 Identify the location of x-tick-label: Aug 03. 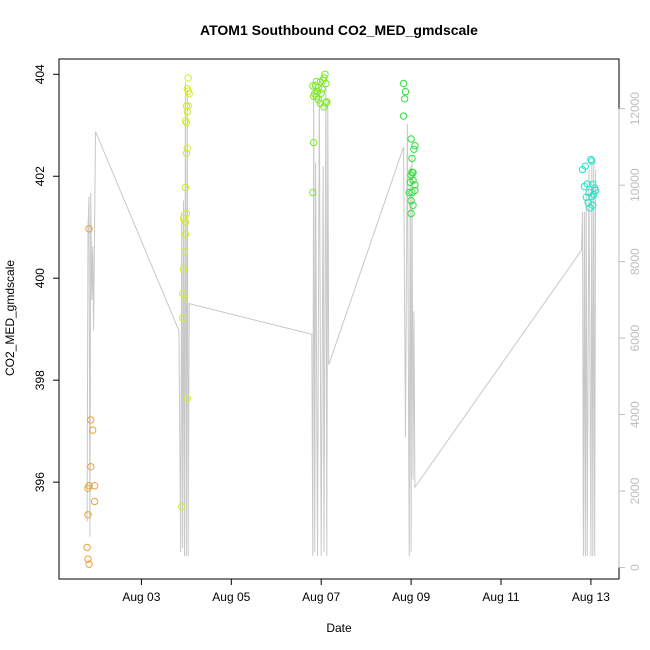
(141, 597).